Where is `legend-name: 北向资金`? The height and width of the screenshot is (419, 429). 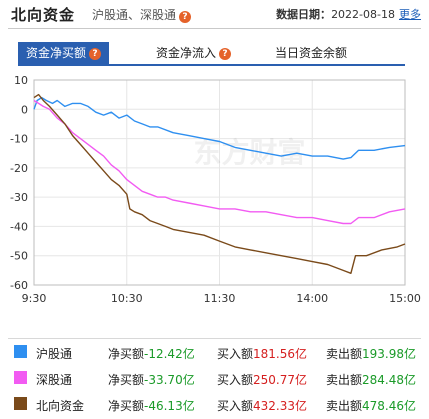
legend-name: 北向资金 is located at coordinates (60, 406).